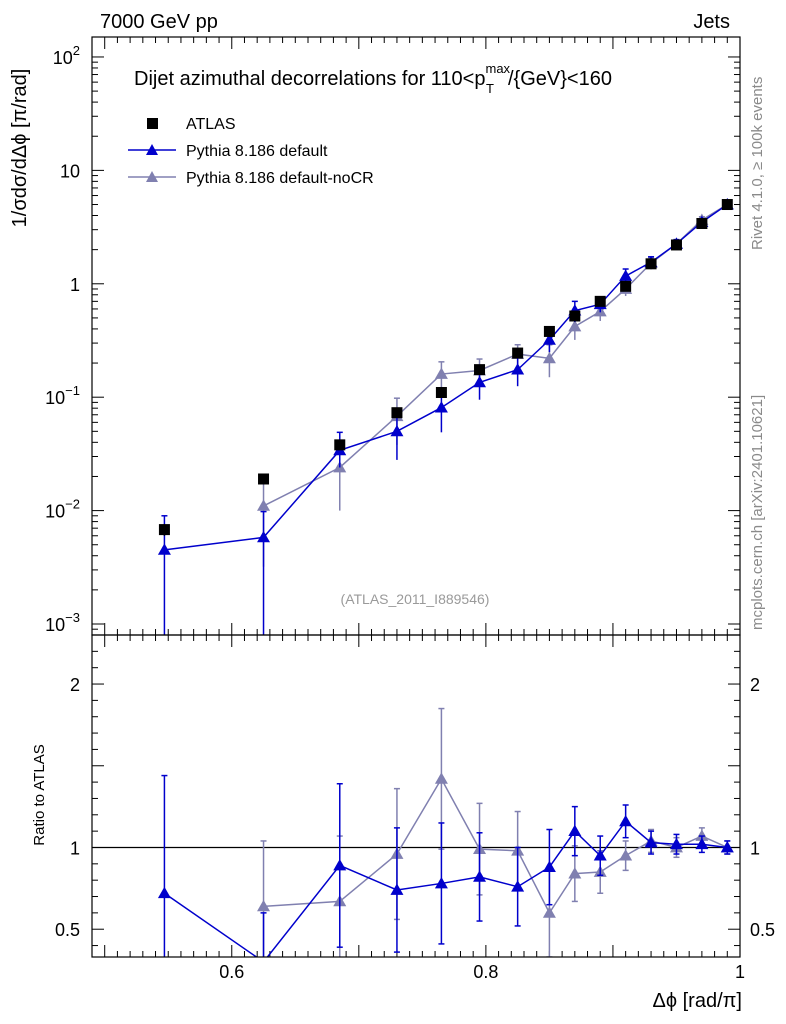 This screenshot has width=786, height=1024. Describe the element at coordinates (231, 972) in the screenshot. I see `x-tick-label: 0.6` at that location.